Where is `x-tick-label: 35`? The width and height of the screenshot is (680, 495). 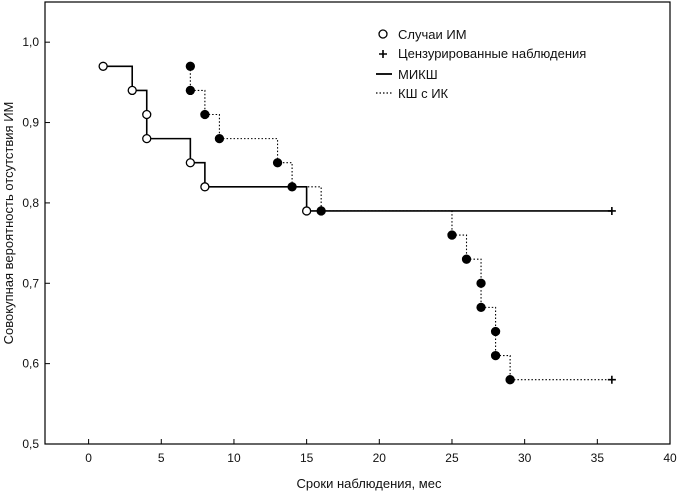
x-tick-label: 35 is located at coordinates (598, 458).